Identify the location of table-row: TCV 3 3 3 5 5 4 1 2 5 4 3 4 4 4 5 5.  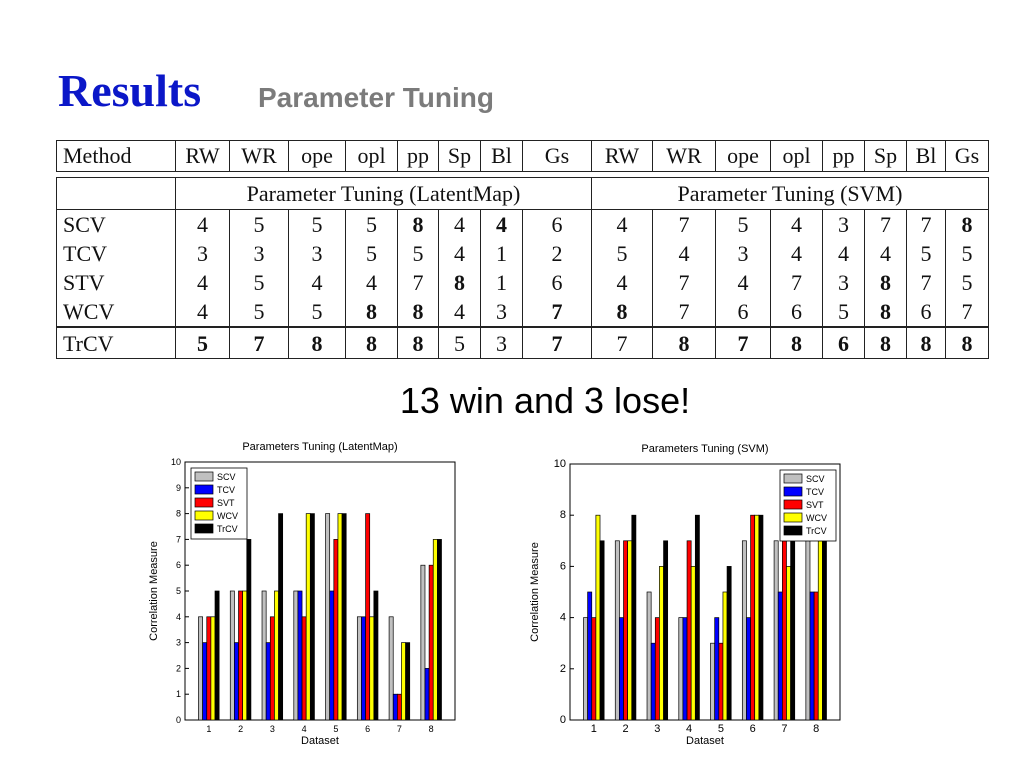
(522, 253).